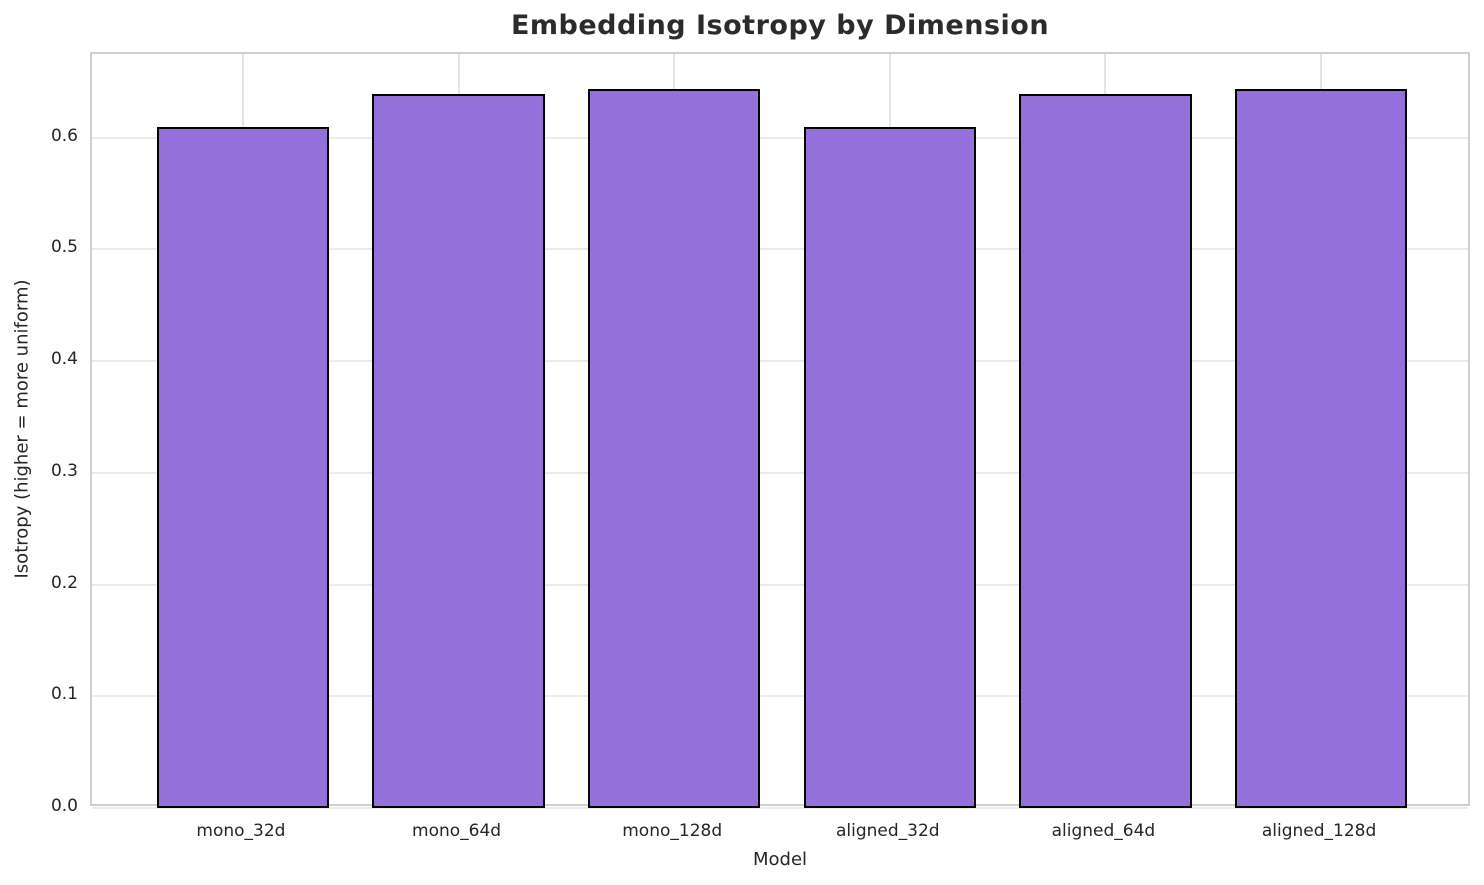 Image resolution: width=1484 pixels, height=885 pixels. Describe the element at coordinates (780, 859) in the screenshot. I see `x-axis-label: Model` at that location.